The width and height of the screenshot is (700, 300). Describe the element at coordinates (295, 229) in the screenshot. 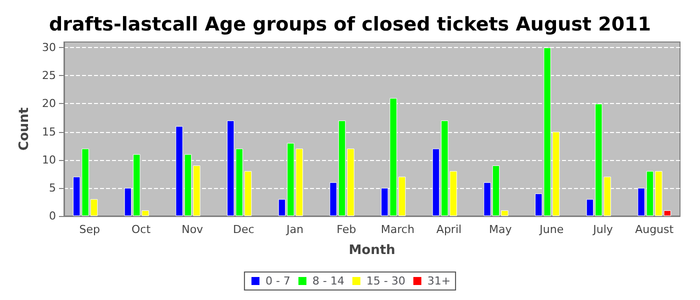

I see `x-tick-label: Jan` at that location.